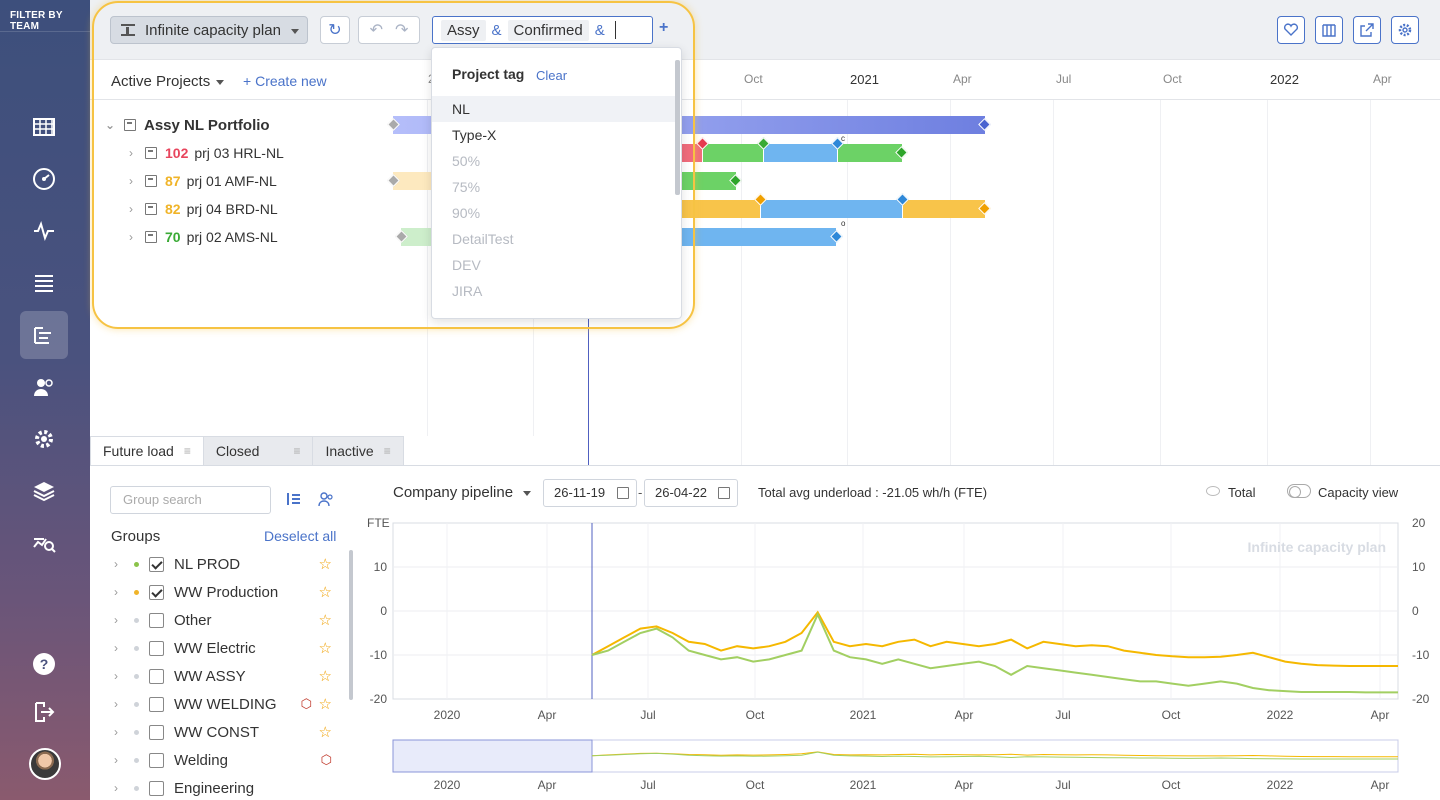 This screenshot has height=800, width=1440. Describe the element at coordinates (201, 209) in the screenshot. I see `project-row: › 82 prj 04 BRD-NL` at that location.